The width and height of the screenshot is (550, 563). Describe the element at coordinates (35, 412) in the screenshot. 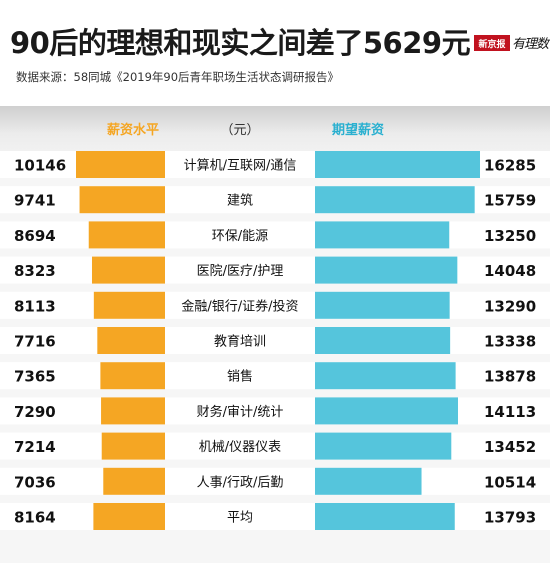

I see `value-label-salary: 7290` at that location.